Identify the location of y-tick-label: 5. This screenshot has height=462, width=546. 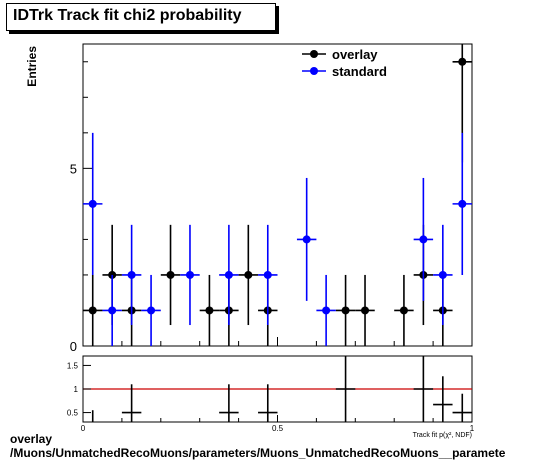
(73, 168).